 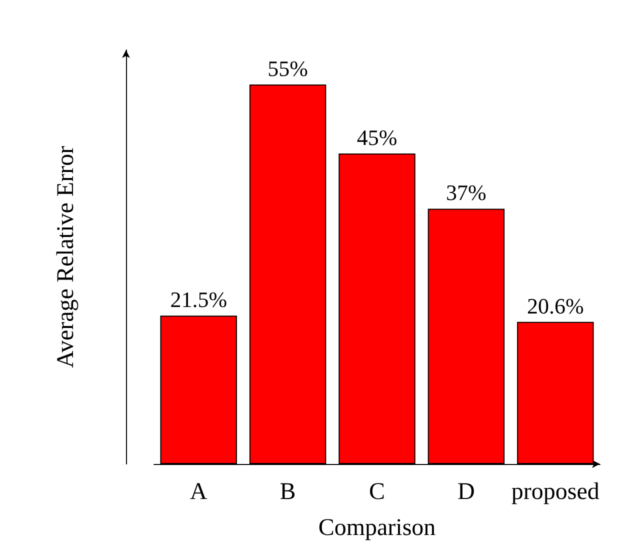 What do you see at coordinates (377, 492) in the screenshot?
I see `x-tick-label: C` at bounding box center [377, 492].